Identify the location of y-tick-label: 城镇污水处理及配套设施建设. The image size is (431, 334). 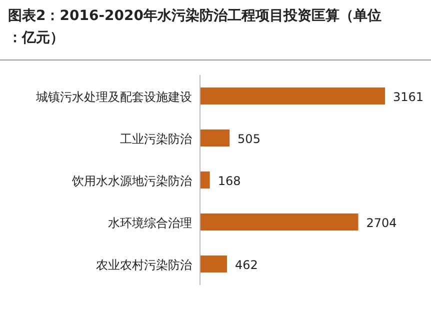
(113, 97).